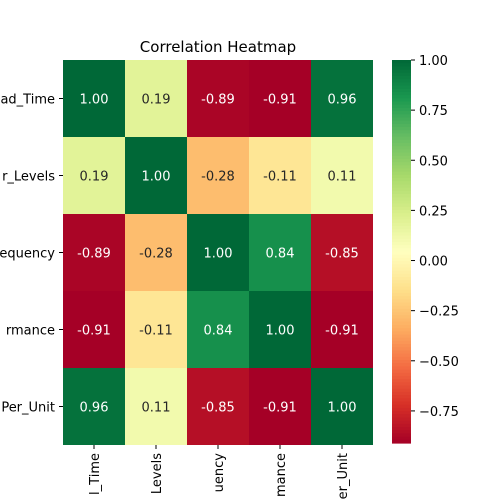 The image size is (500, 500). I want to click on colorbar-tick-label: 0.25, so click(433, 211).